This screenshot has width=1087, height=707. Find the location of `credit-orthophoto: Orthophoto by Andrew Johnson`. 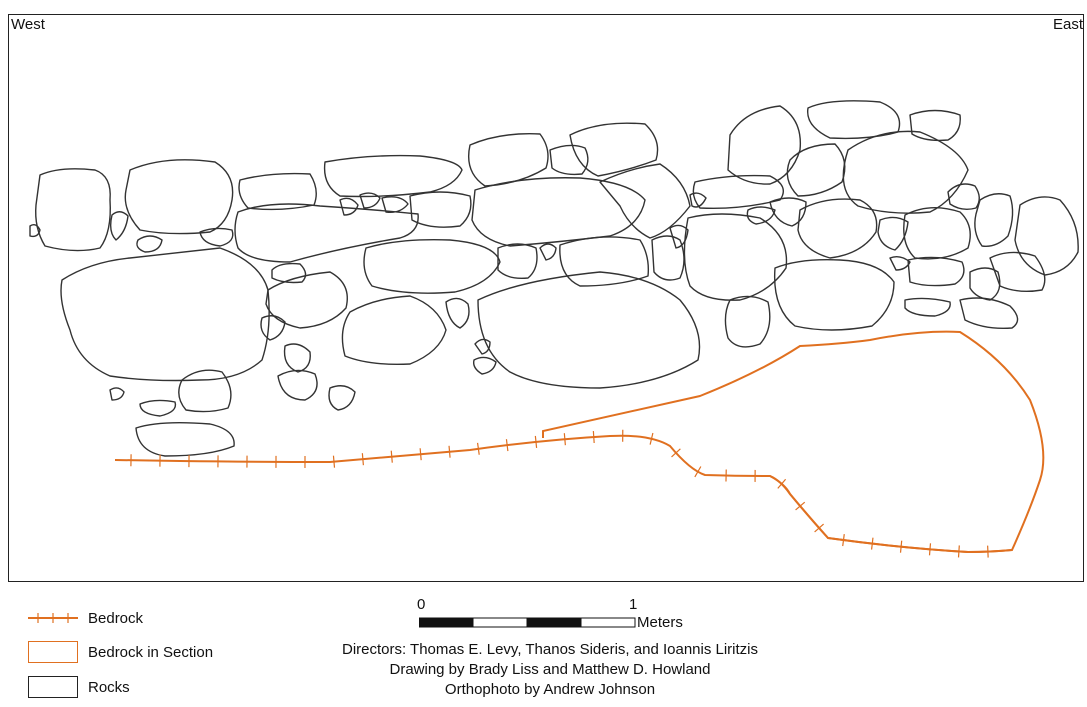

credit-orthophoto: Orthophoto by Andrew Johnson is located at coordinates (550, 689).